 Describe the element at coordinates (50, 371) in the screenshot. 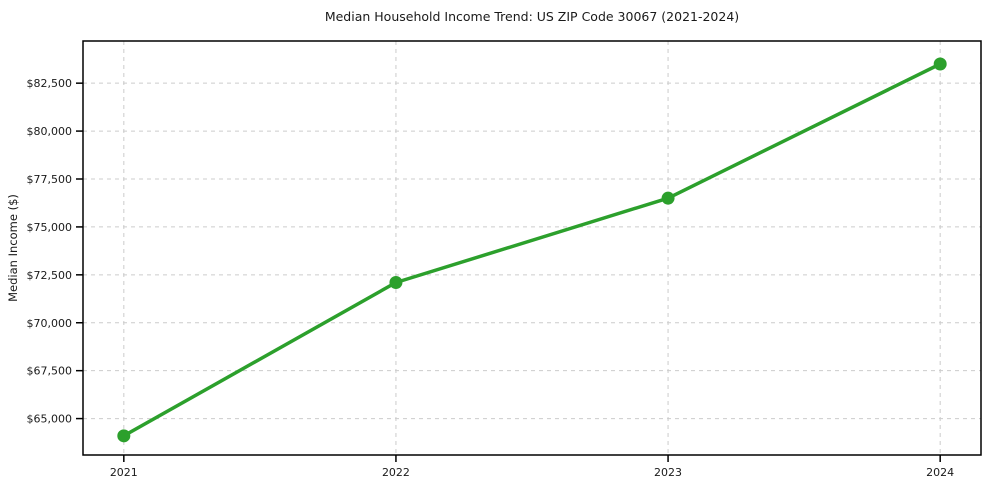

I see `y-tick-label: $67,500` at that location.